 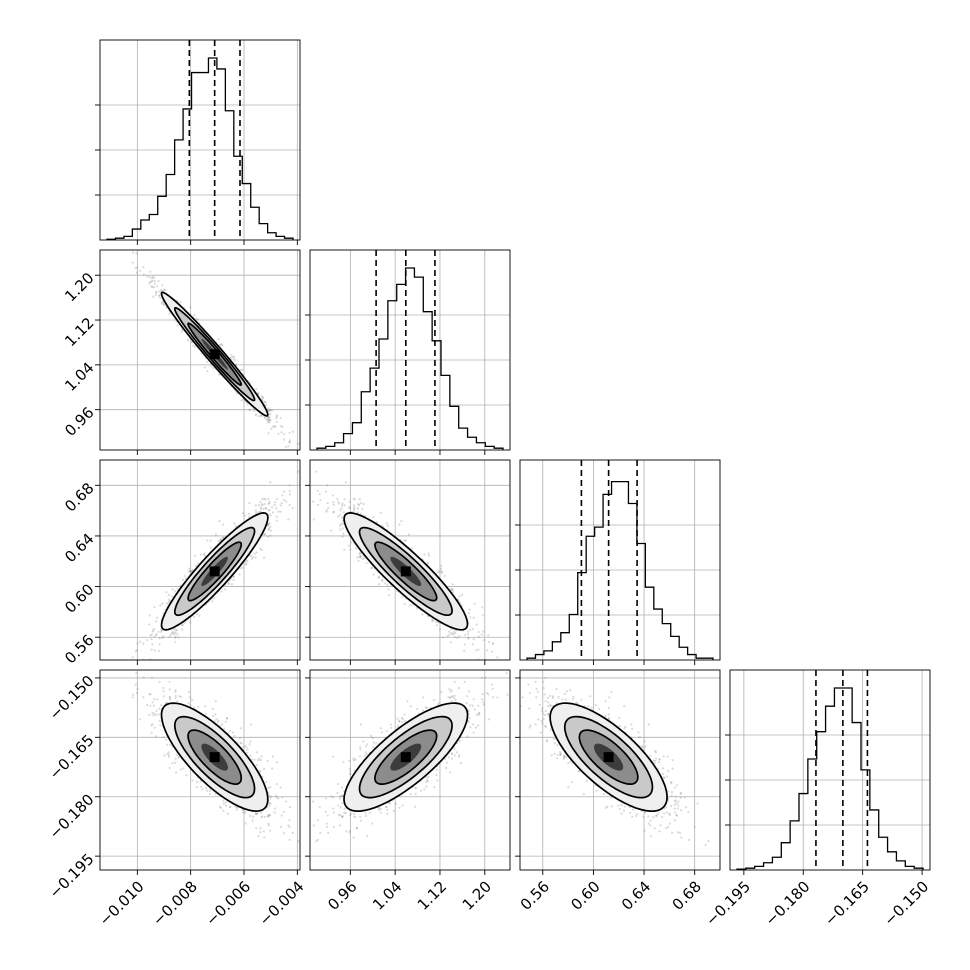 What do you see at coordinates (215, 757) in the screenshot?
I see `scatter-content` at bounding box center [215, 757].